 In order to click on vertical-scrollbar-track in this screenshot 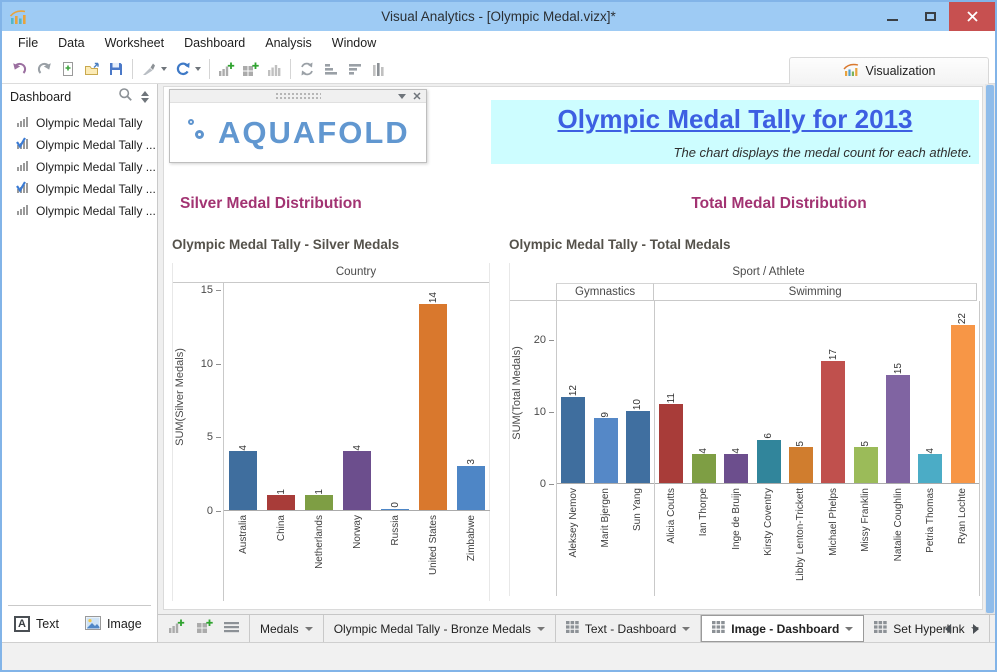, I will do `click(990, 349)`.